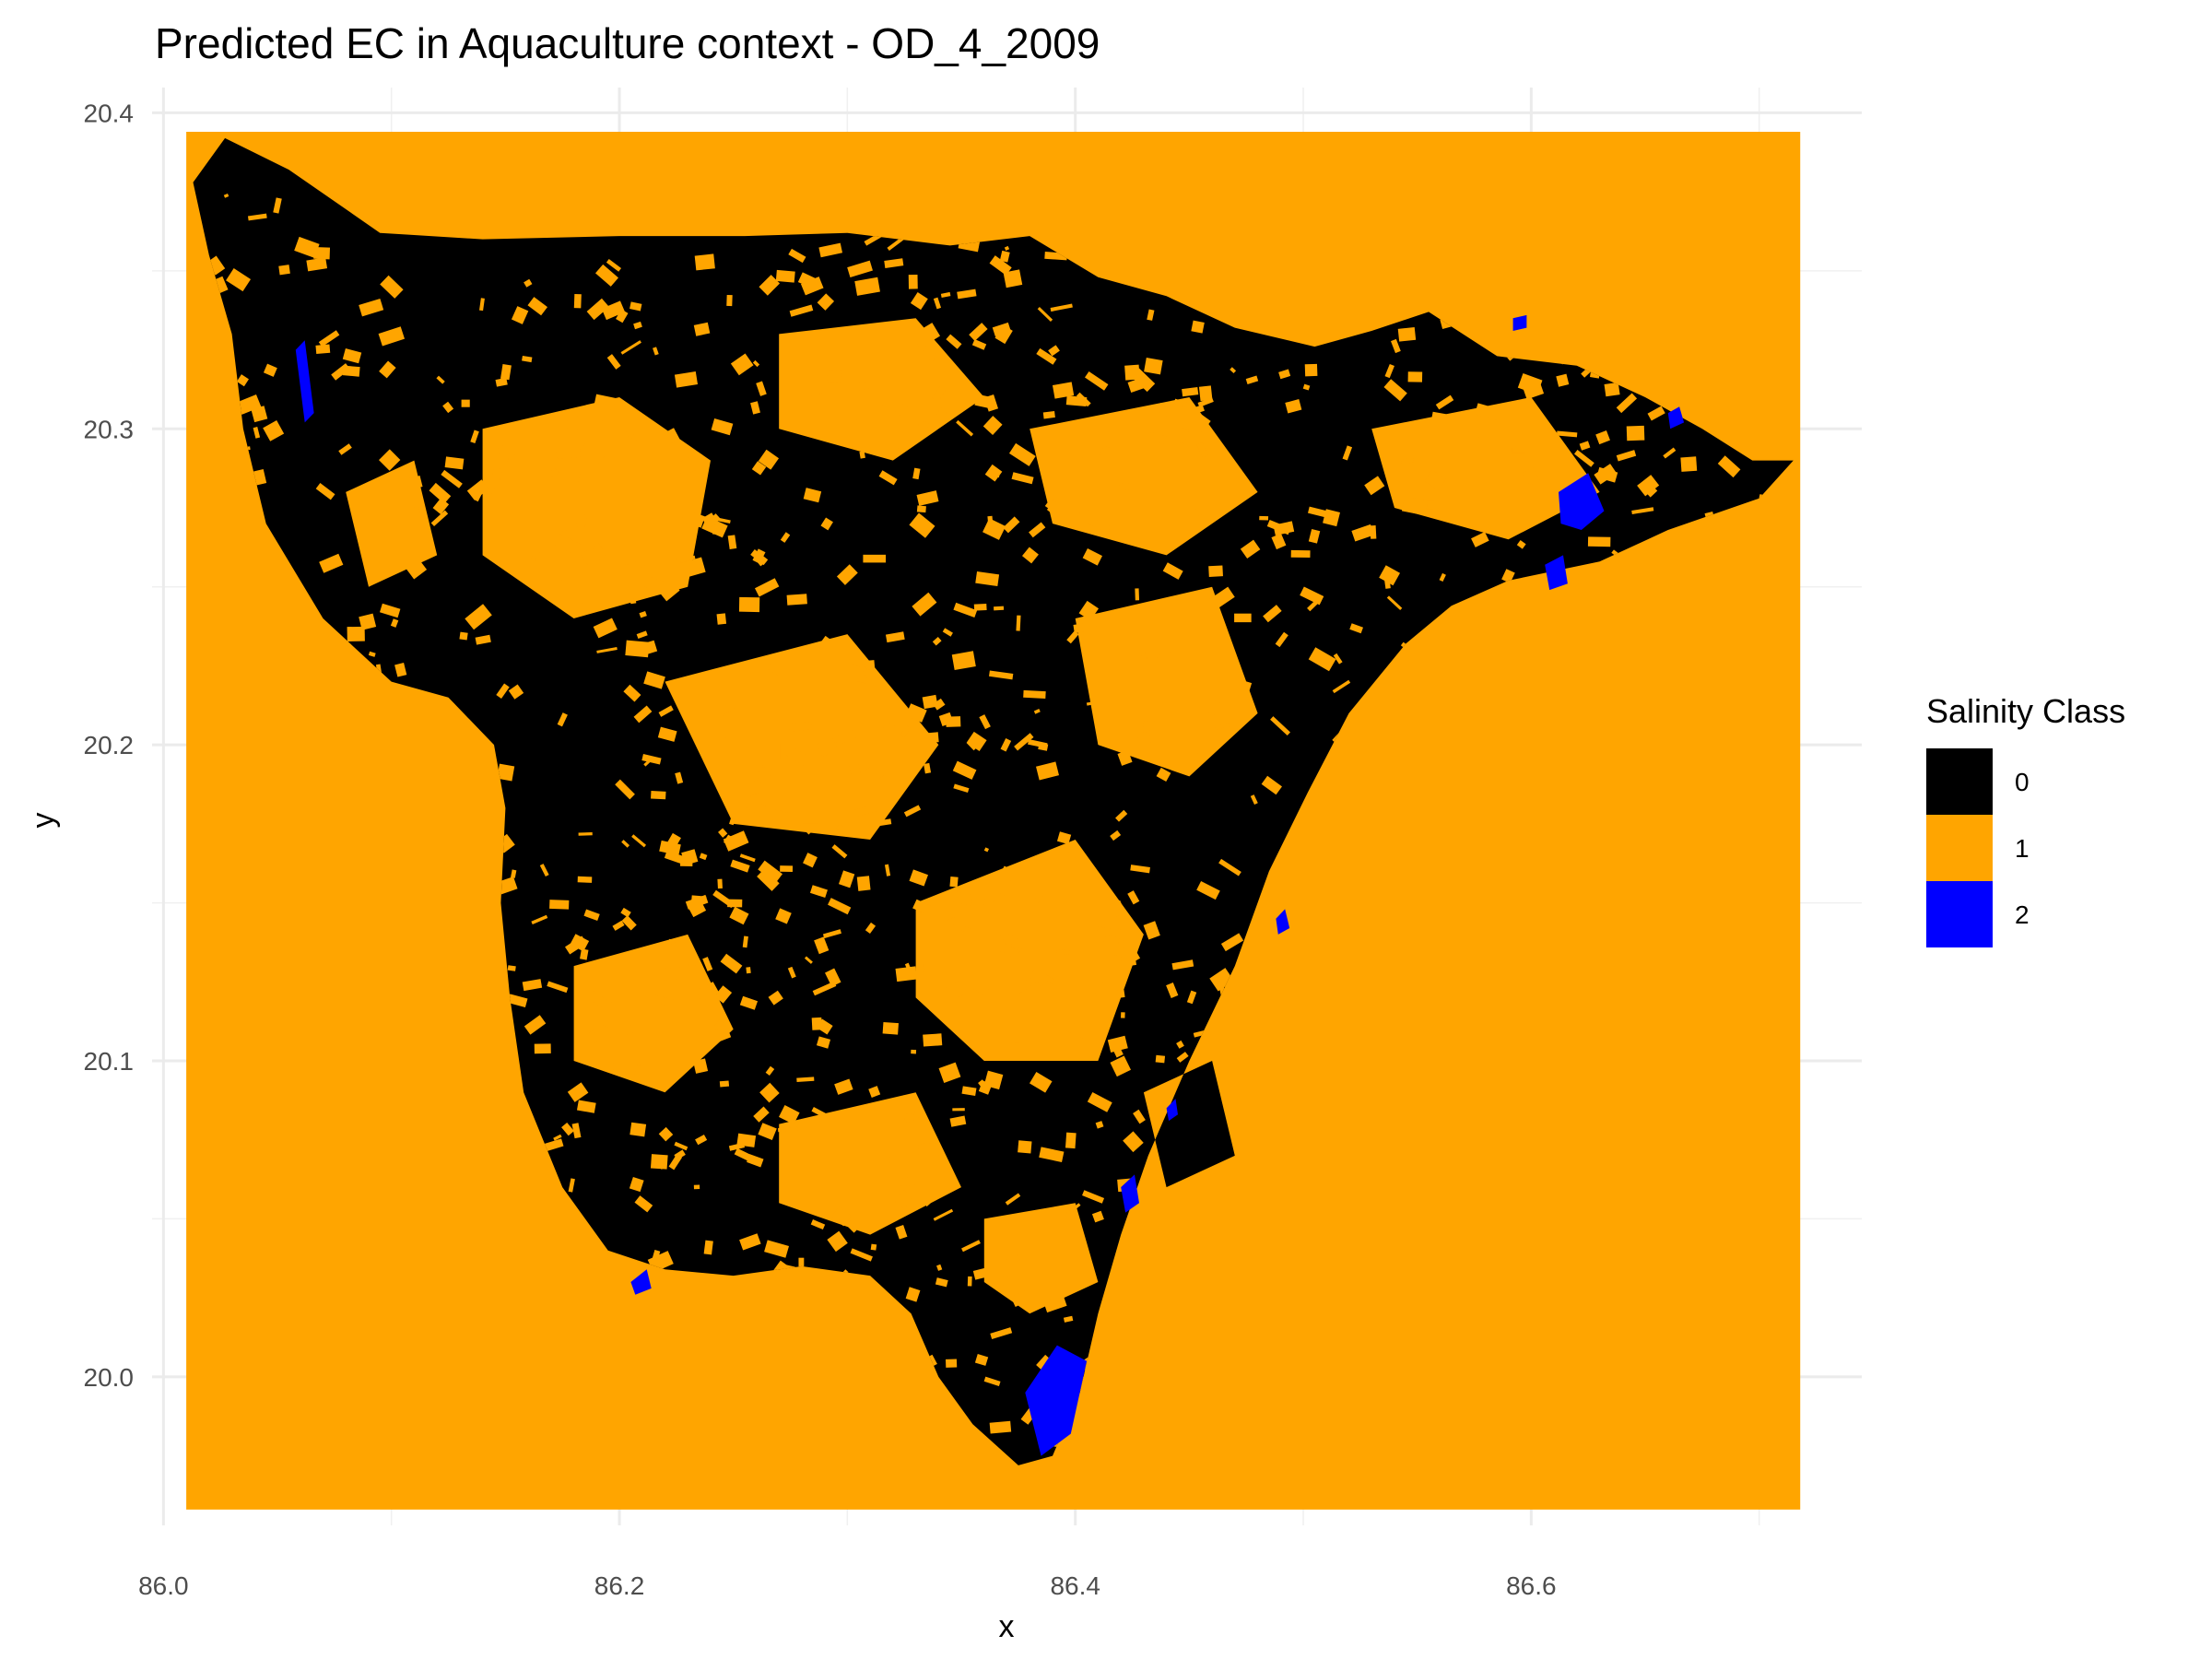 This screenshot has height=1659, width=2212. What do you see at coordinates (1531, 1585) in the screenshot?
I see `x-tick-label: 86.6` at bounding box center [1531, 1585].